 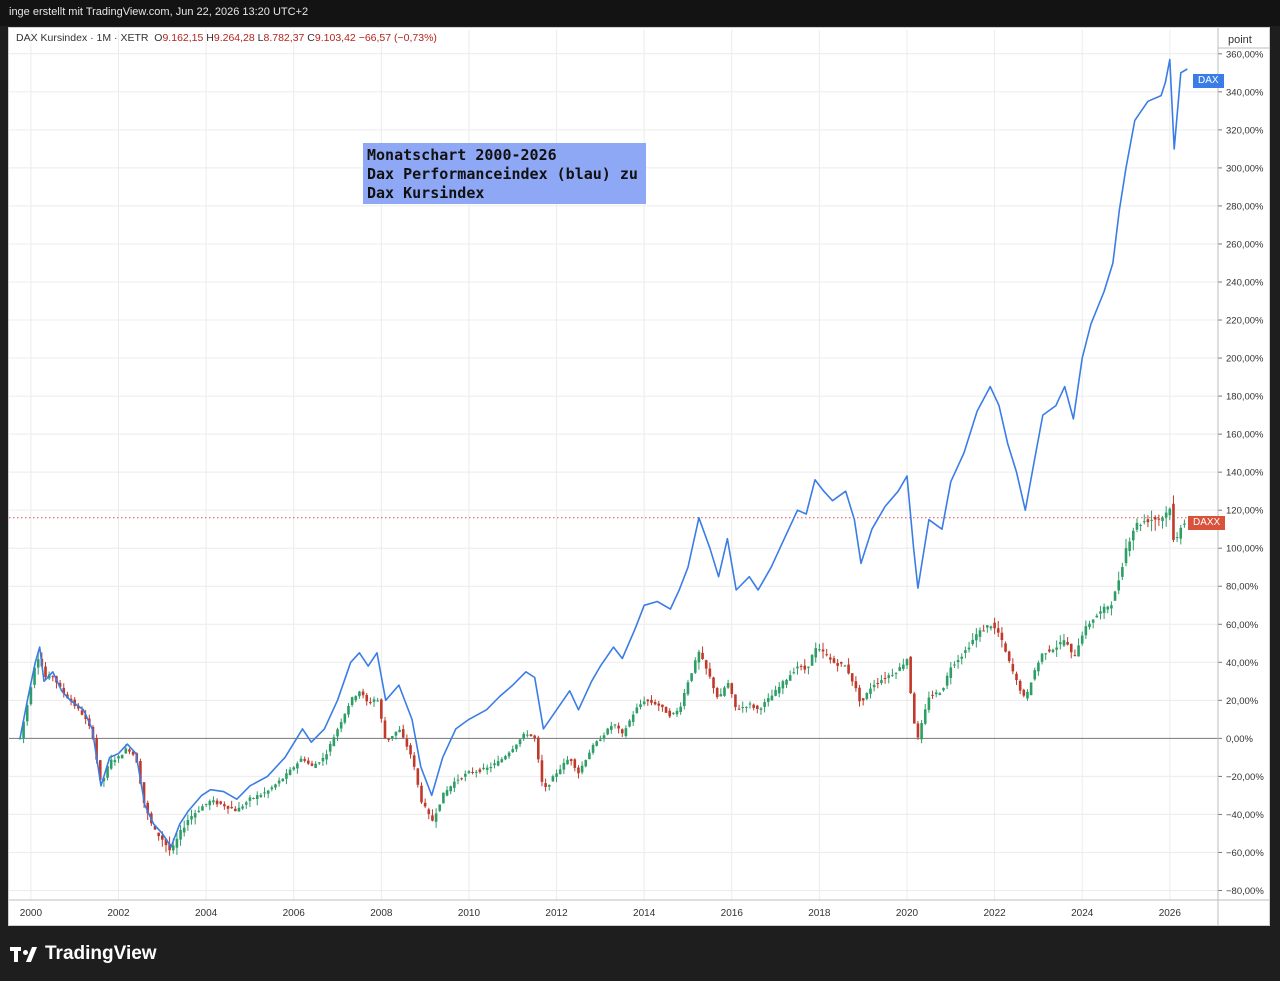 I want to click on x-tick-label: 2000, so click(x=31, y=913).